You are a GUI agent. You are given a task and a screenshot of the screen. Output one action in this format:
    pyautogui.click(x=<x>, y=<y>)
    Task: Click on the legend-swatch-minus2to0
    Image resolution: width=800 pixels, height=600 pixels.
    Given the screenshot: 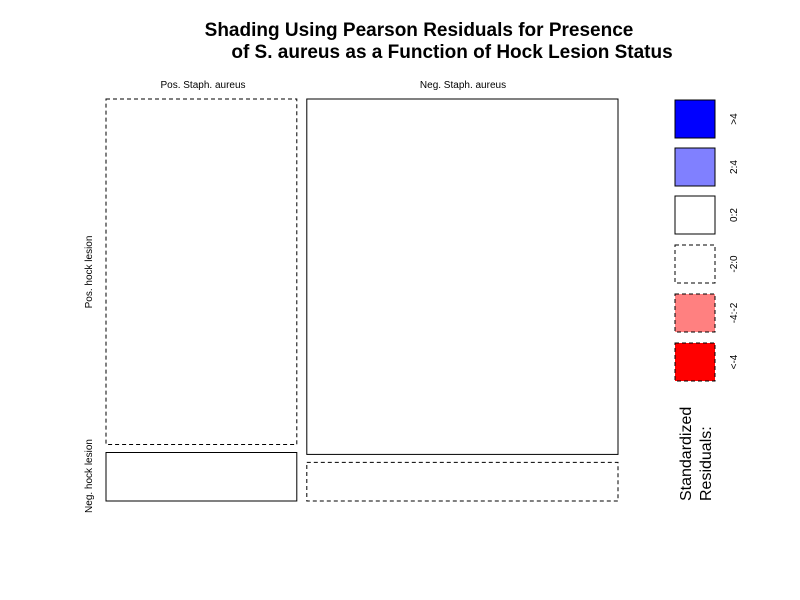 What is the action you would take?
    pyautogui.click(x=695, y=264)
    